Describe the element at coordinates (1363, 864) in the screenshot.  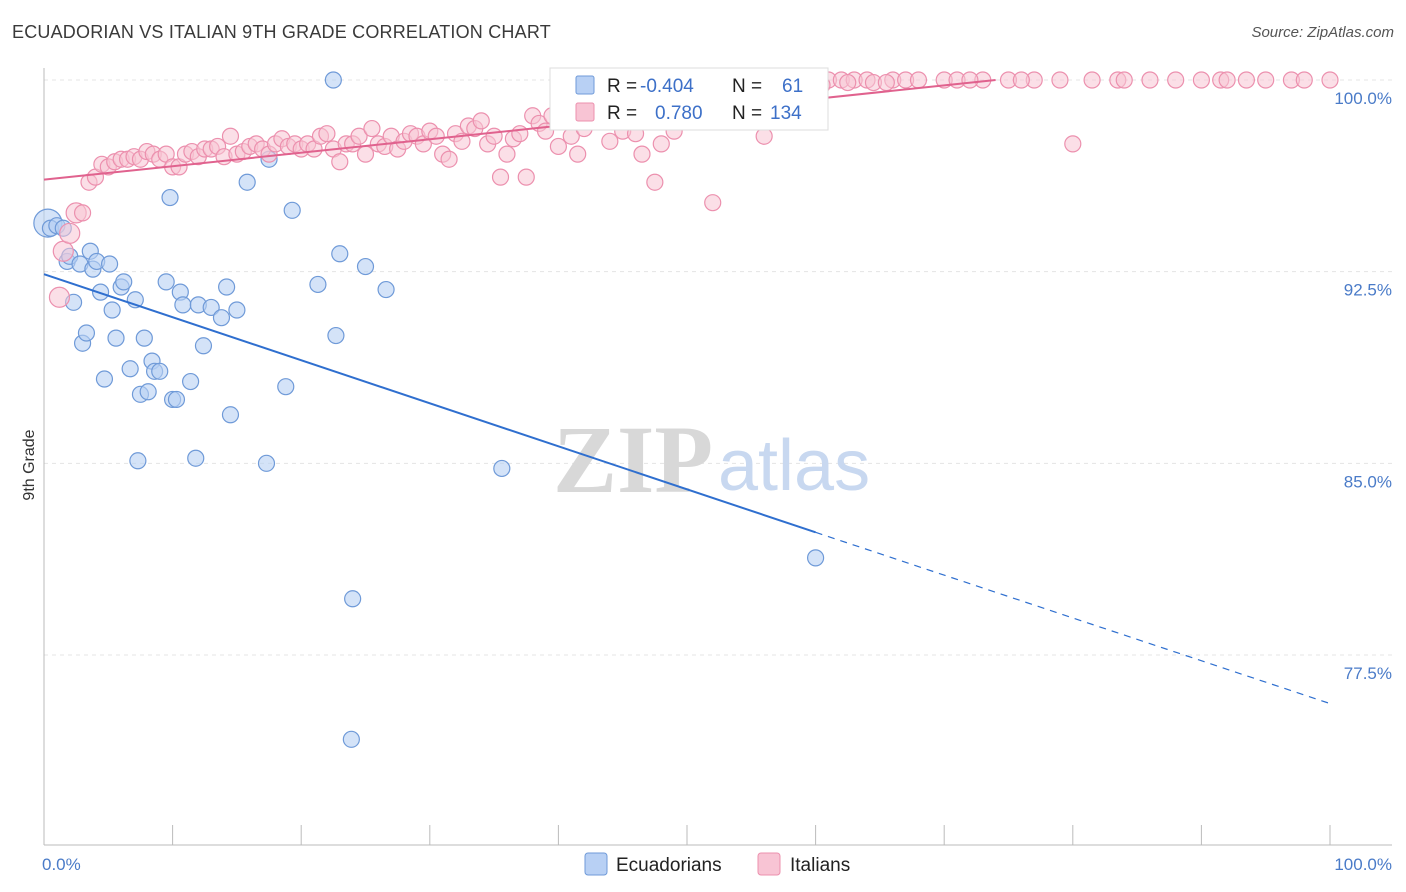
I see `x-tick-label: 100.0%` at that location.